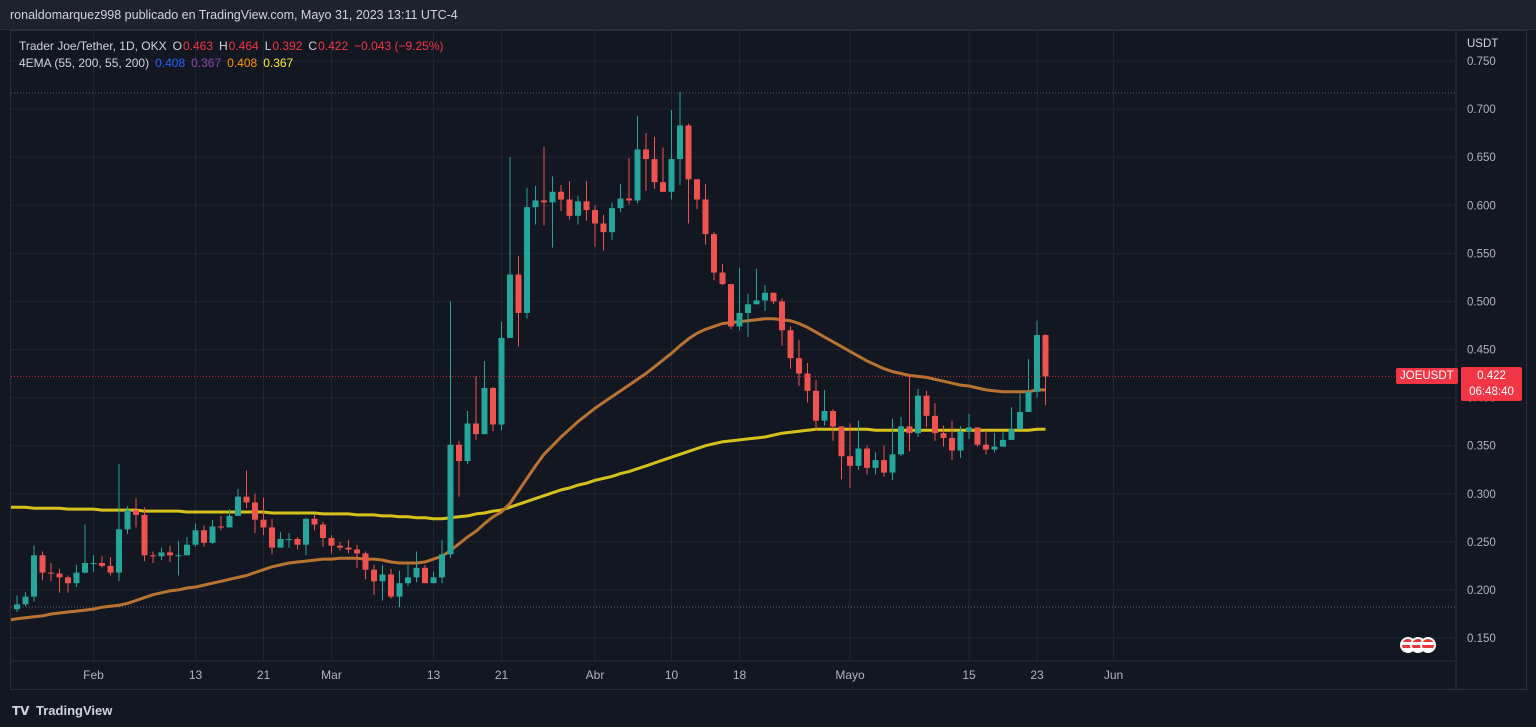 The image size is (1536, 727). I want to click on brand-name: TradingView, so click(74, 710).